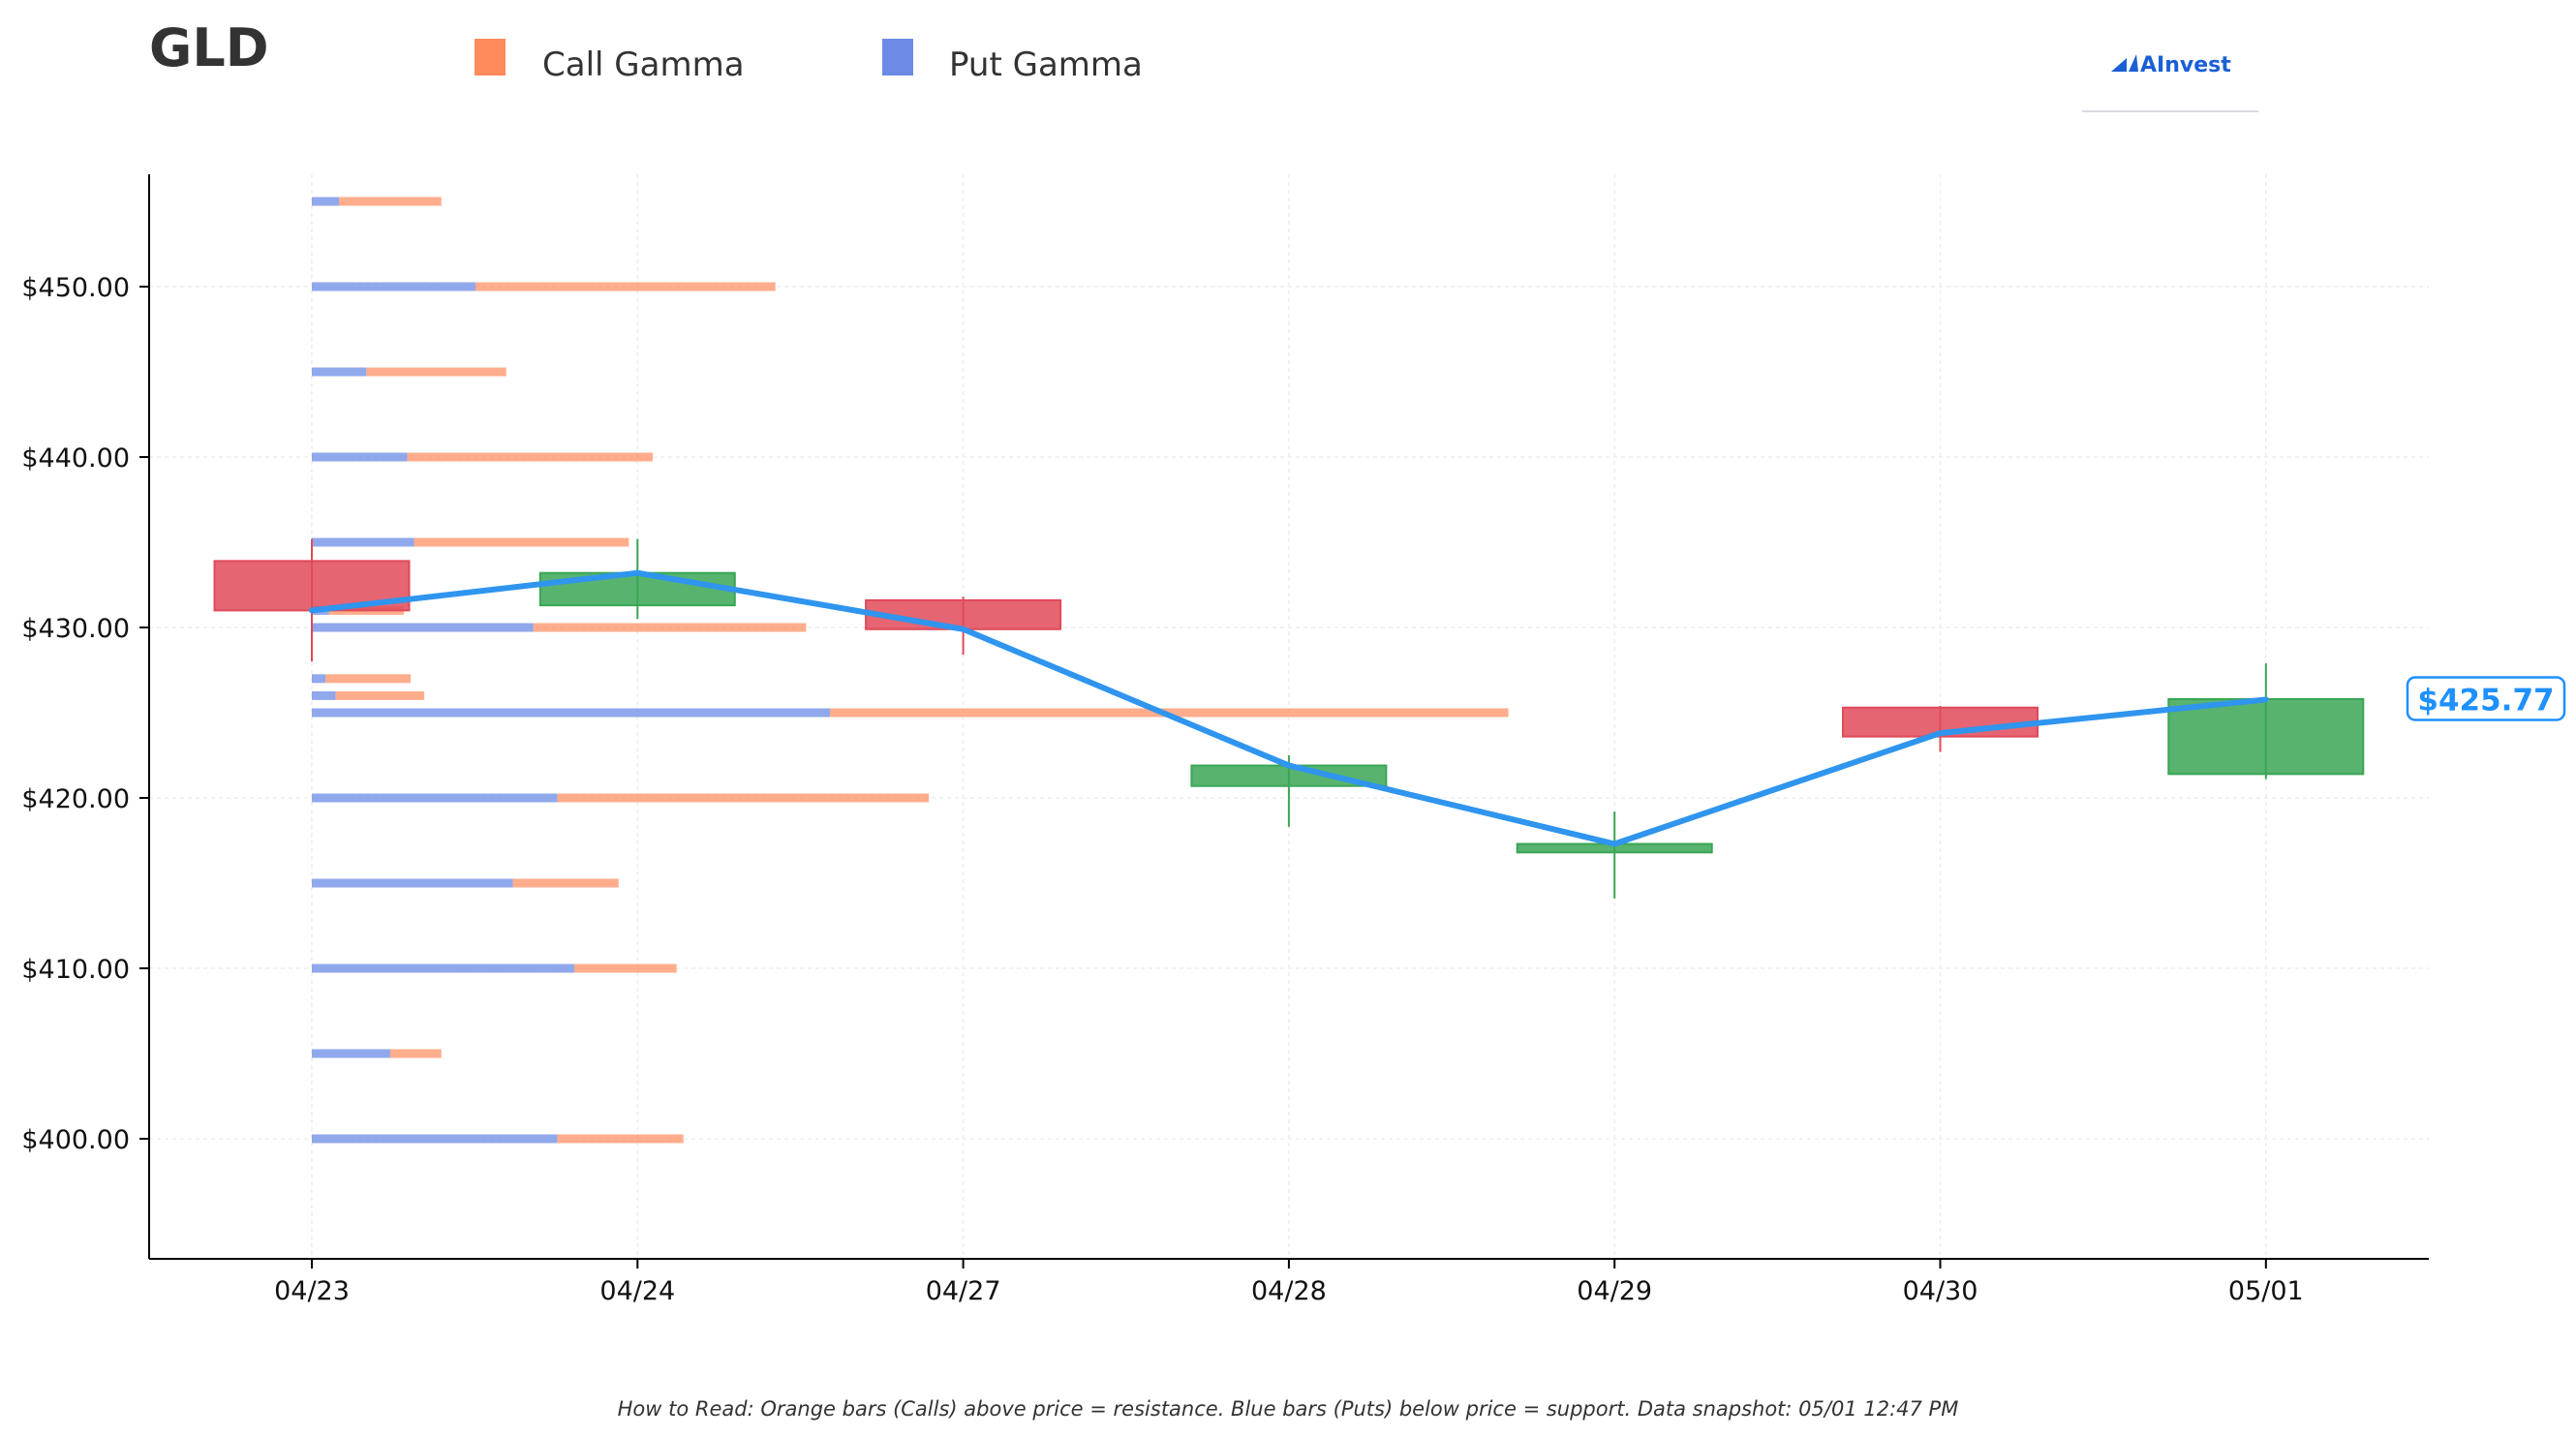 The image size is (2576, 1437). Describe the element at coordinates (209, 48) in the screenshot. I see `chart-title: GLD` at that location.